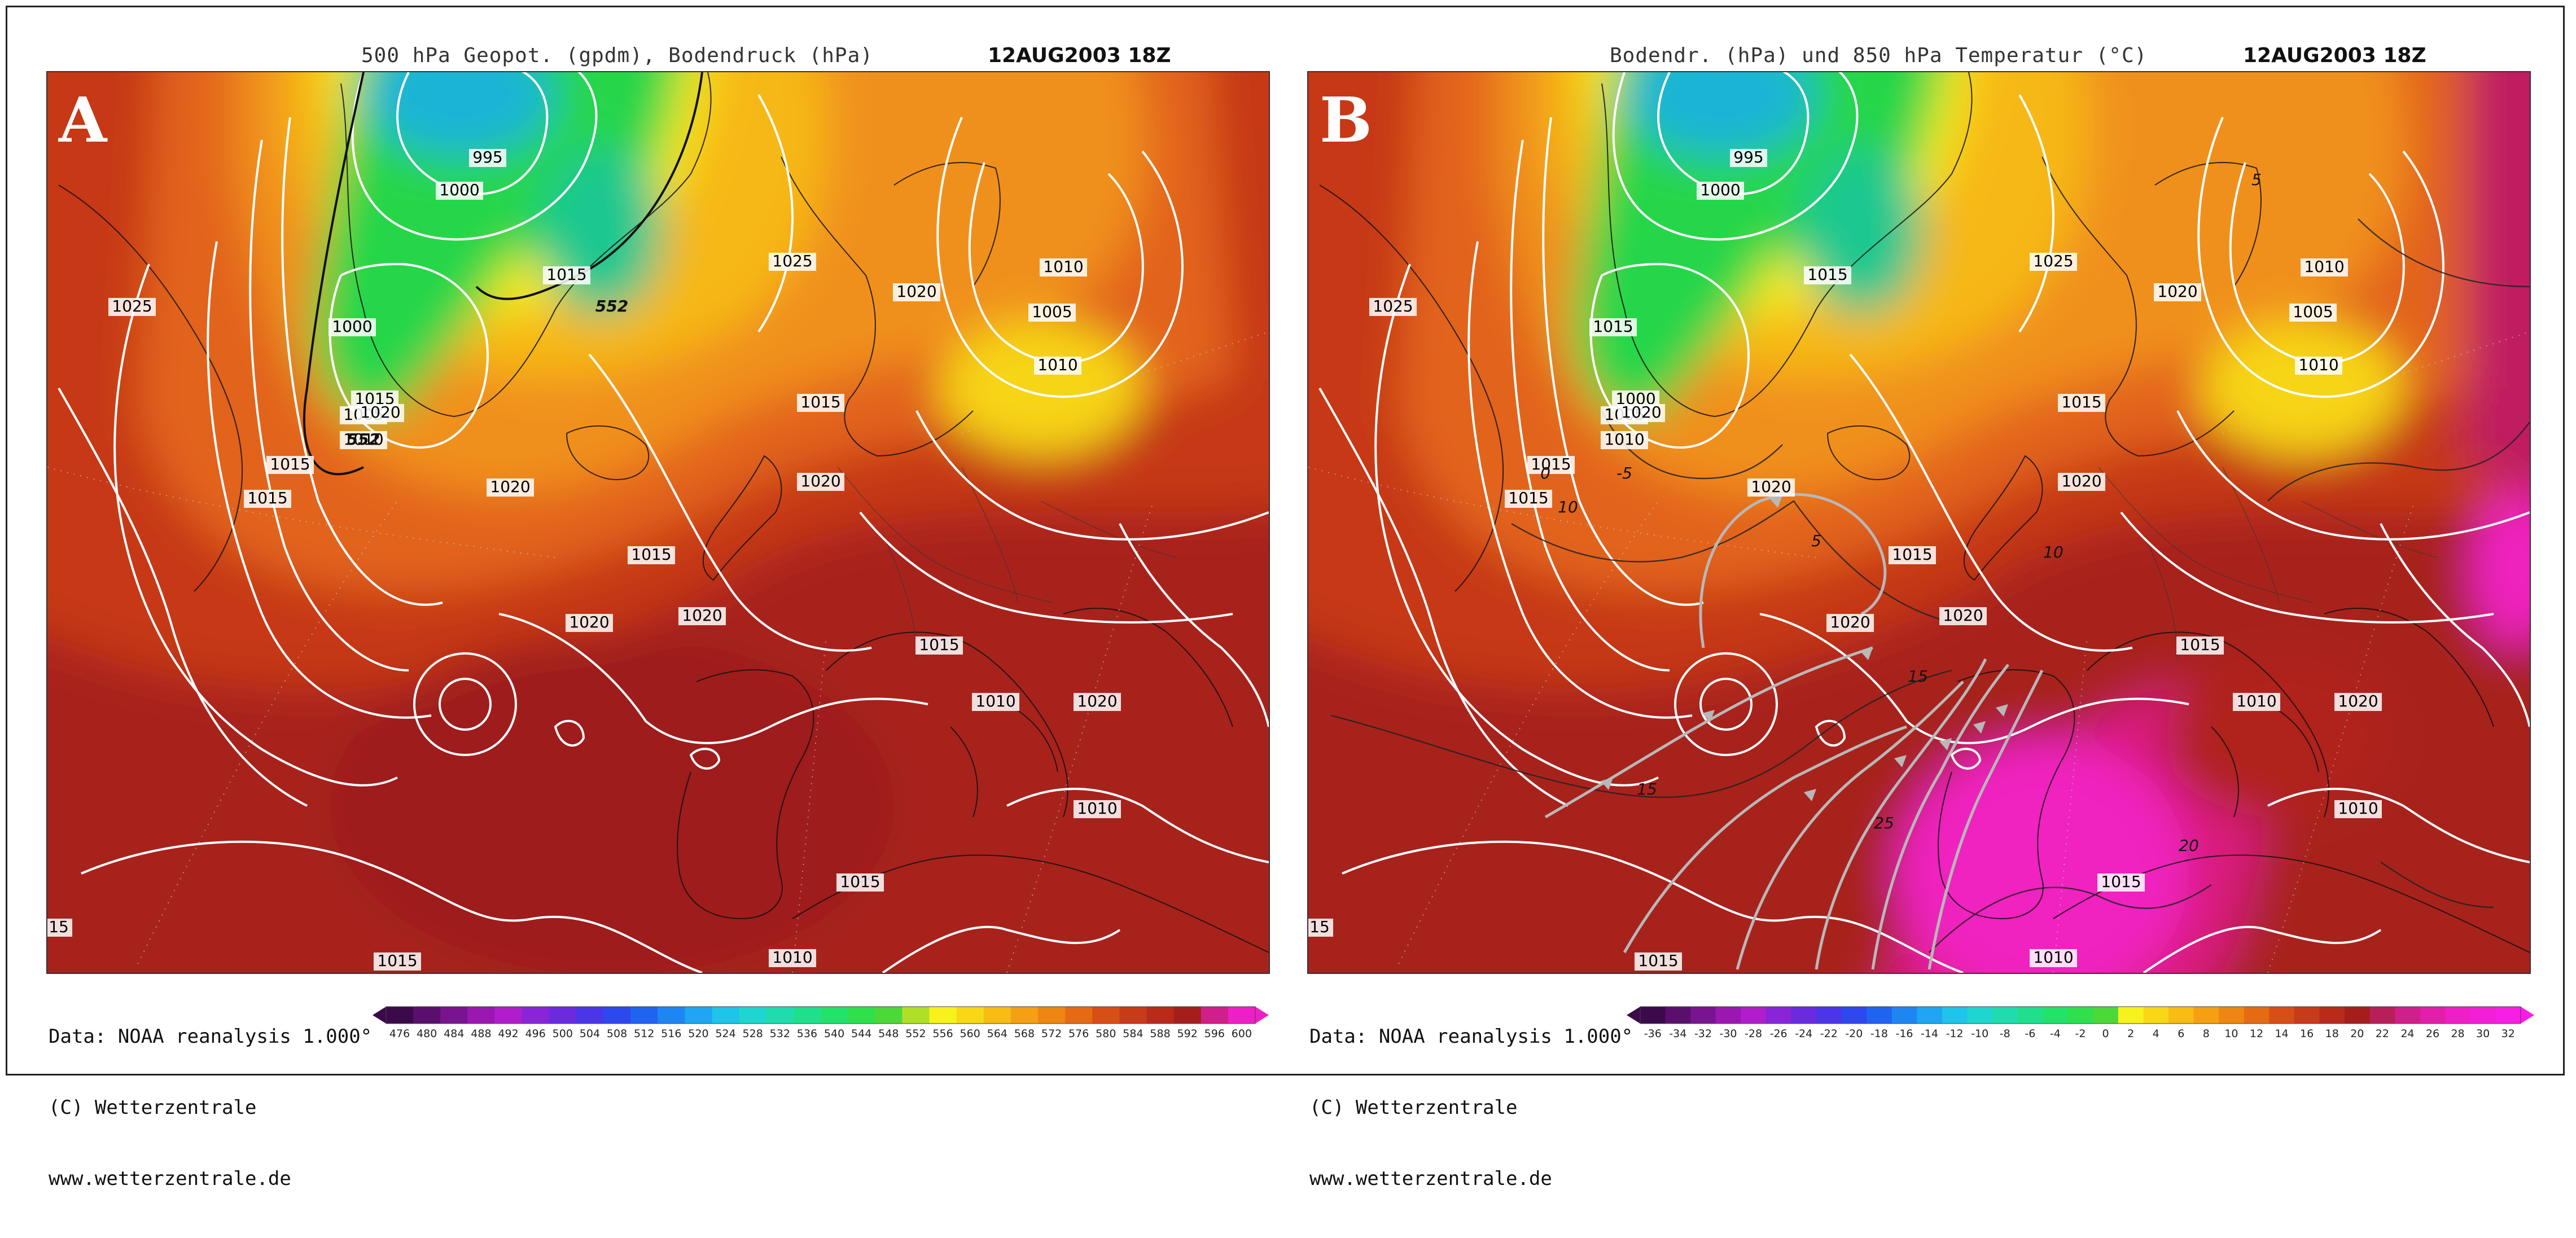 The width and height of the screenshot is (2576, 1238). What do you see at coordinates (83, 120) in the screenshot?
I see `panel-letter: A` at bounding box center [83, 120].